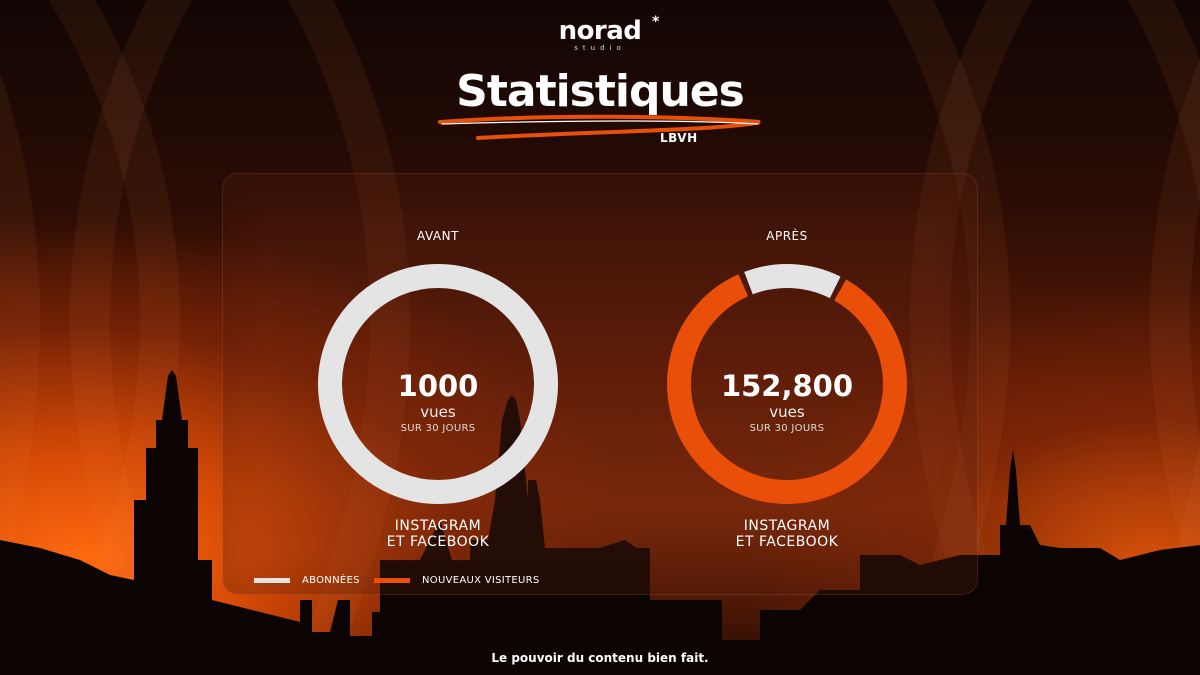 The height and width of the screenshot is (675, 1200). Describe the element at coordinates (438, 542) in the screenshot. I see `chart-avant-caption-2: ET FACEBOOK` at that location.